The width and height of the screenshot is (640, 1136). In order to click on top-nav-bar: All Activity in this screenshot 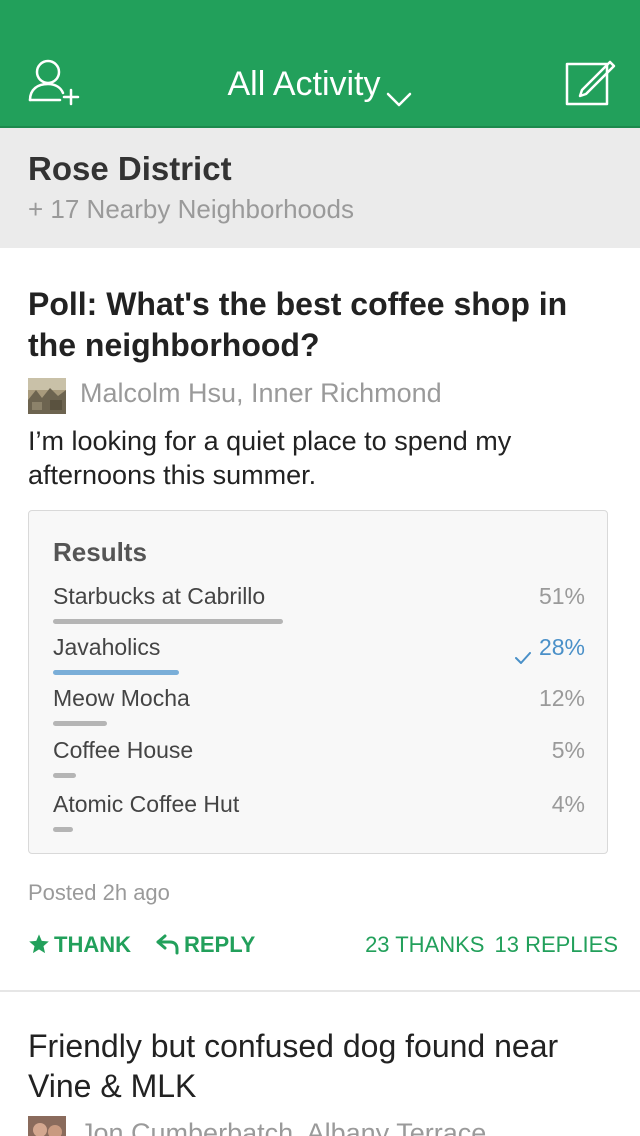, I will do `click(320, 64)`.